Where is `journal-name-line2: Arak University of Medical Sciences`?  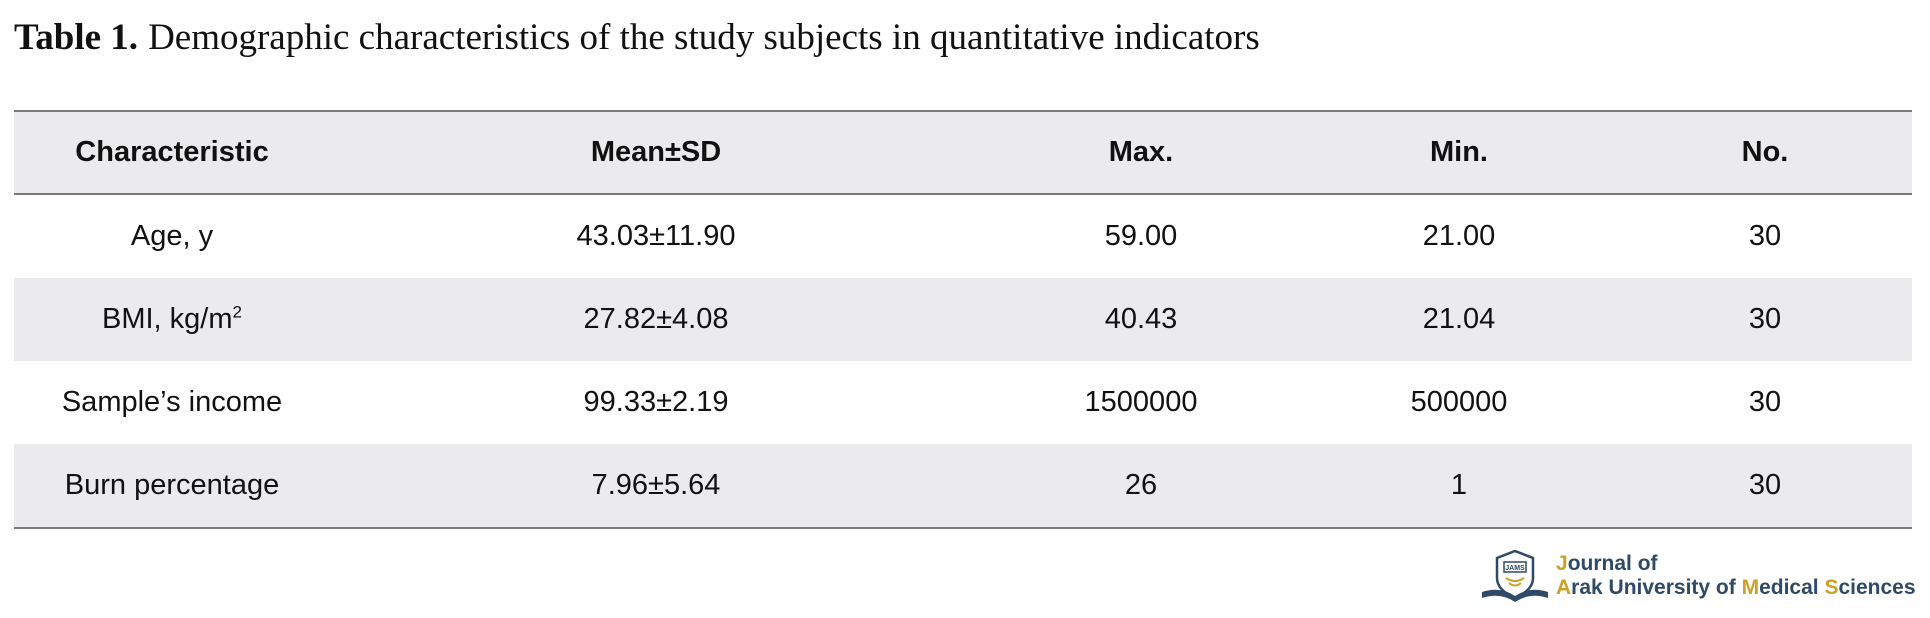 journal-name-line2: Arak University of Medical Sciences is located at coordinates (1736, 587).